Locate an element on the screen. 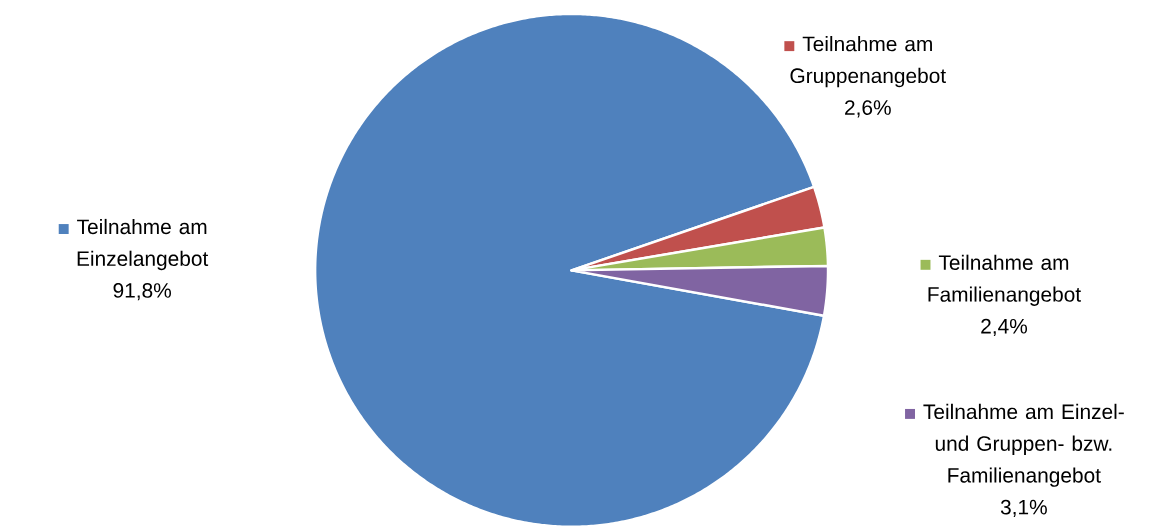 The width and height of the screenshot is (1168, 530). data-label: 2,4% is located at coordinates (1004, 327).